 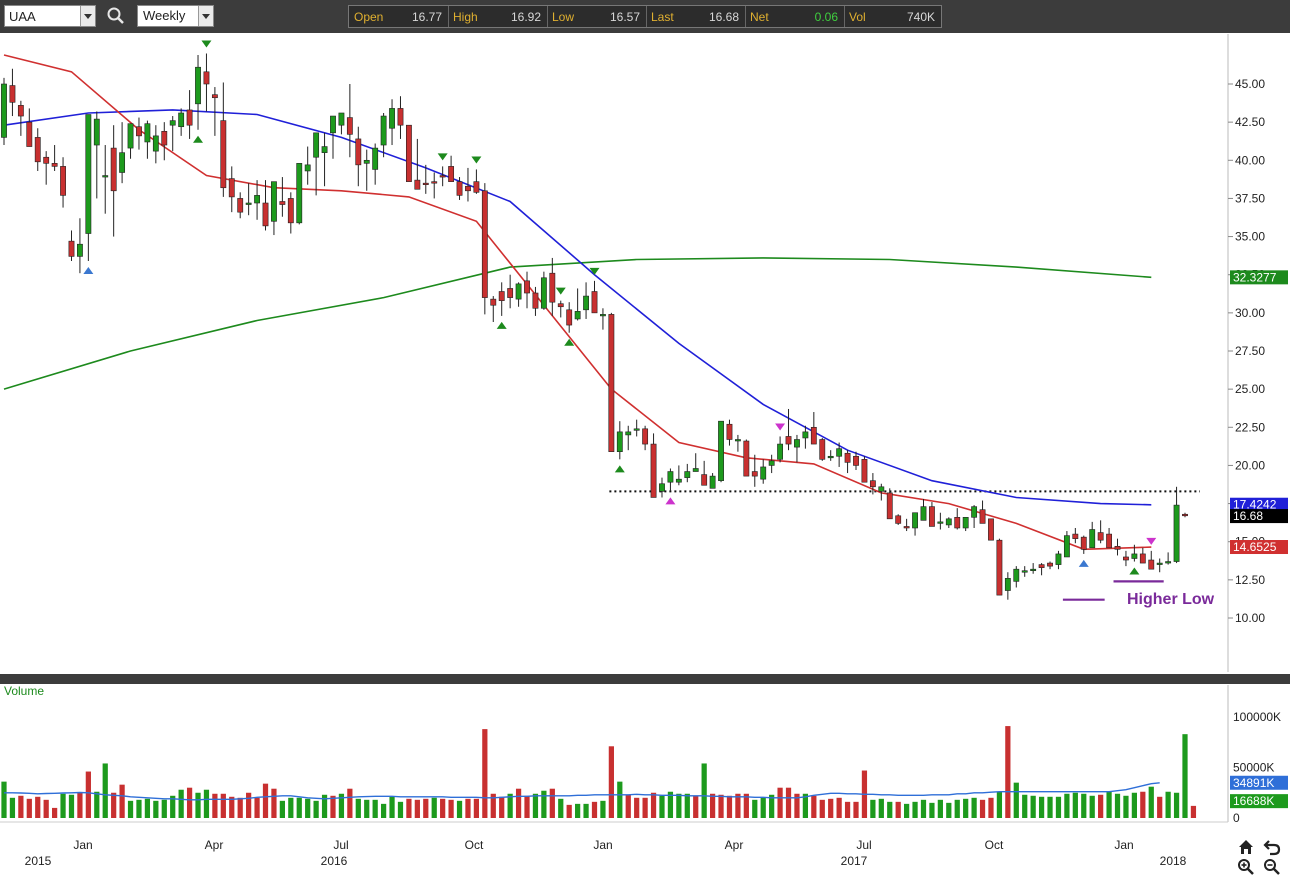 I want to click on interval-dropdown-button, so click(x=205, y=16).